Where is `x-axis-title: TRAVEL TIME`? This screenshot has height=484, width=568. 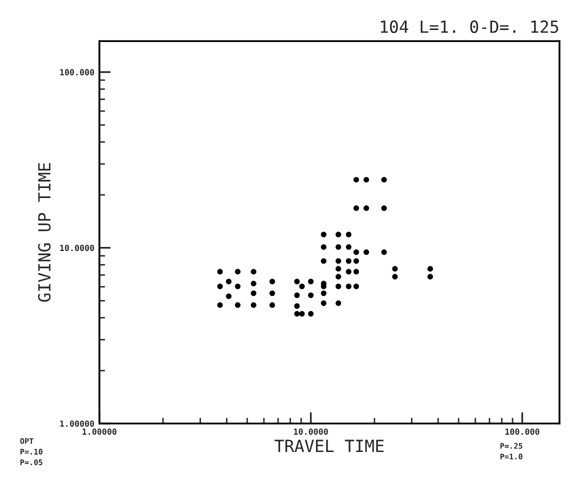 x-axis-title: TRAVEL TIME is located at coordinates (329, 446).